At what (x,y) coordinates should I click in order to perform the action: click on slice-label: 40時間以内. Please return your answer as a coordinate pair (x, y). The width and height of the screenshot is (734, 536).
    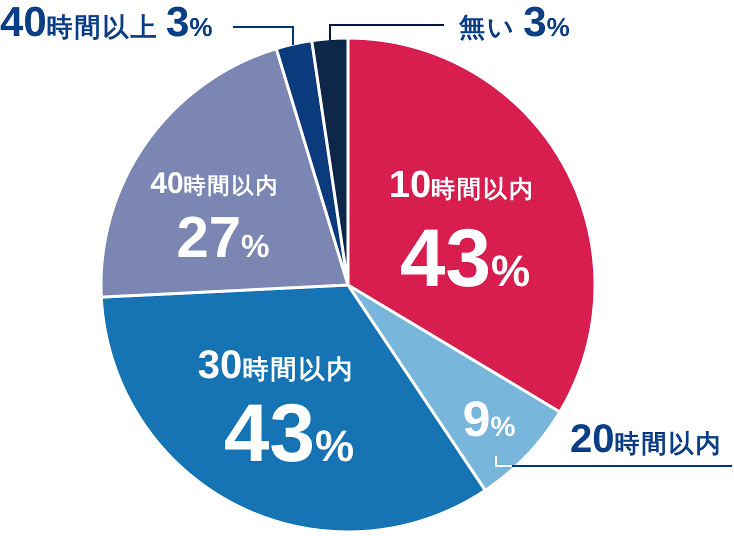
    Looking at the image, I should click on (215, 183).